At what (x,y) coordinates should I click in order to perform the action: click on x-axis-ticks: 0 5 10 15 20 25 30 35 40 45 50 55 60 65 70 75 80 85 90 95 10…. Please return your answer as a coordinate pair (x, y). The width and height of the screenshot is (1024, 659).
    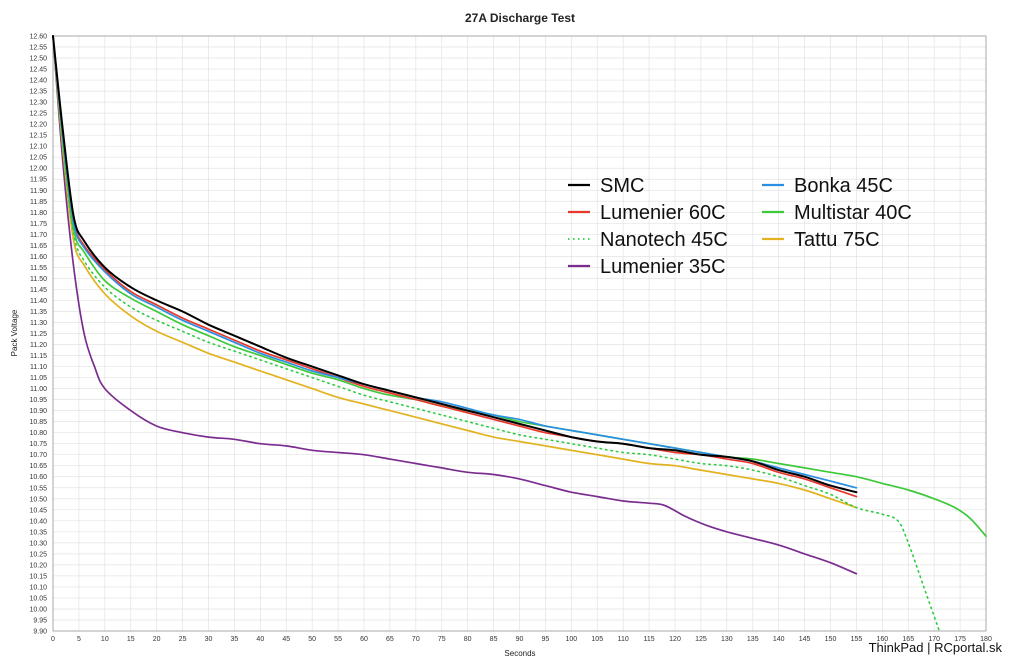
    Looking at the image, I should click on (521, 639).